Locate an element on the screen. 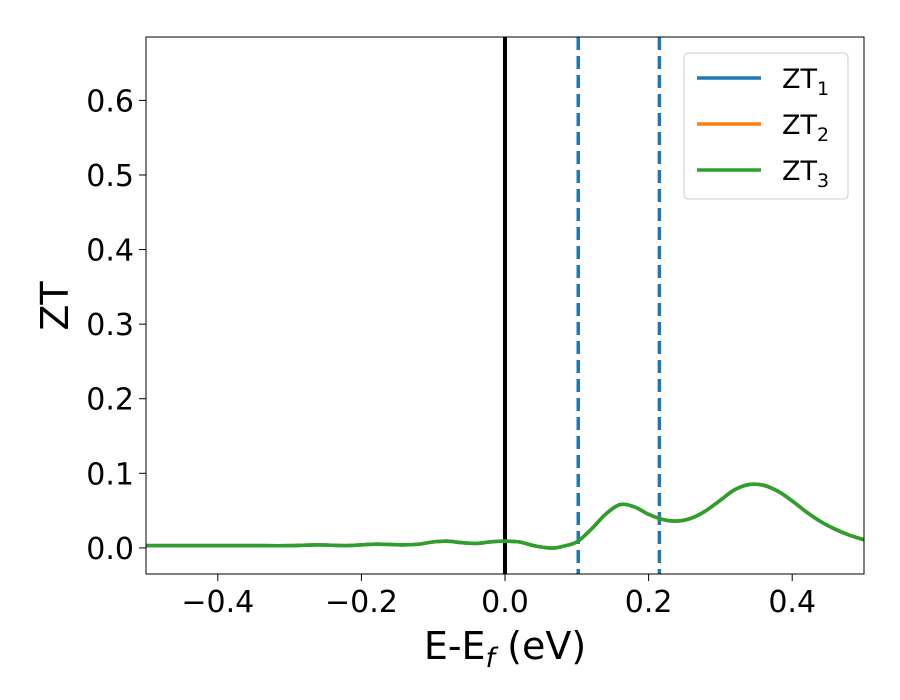  legend-label-subscript: 1 is located at coordinates (823, 89).